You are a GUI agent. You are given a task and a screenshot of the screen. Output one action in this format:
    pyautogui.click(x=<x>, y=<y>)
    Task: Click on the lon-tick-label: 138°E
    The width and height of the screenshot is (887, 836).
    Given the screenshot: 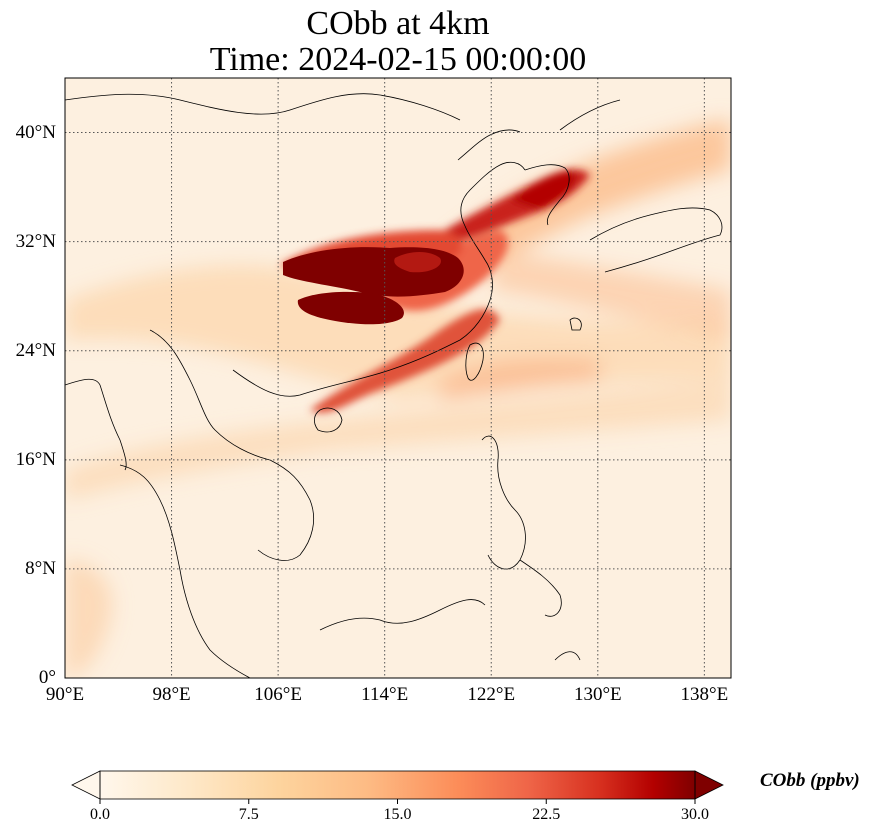 What is the action you would take?
    pyautogui.click(x=704, y=694)
    